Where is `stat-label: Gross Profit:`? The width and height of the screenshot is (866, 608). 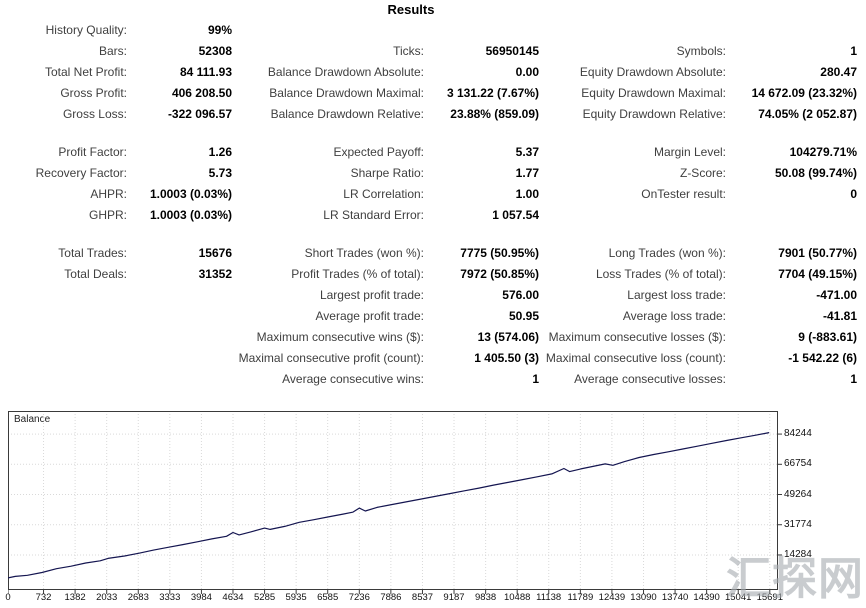 stat-label: Gross Profit: is located at coordinates (93, 93).